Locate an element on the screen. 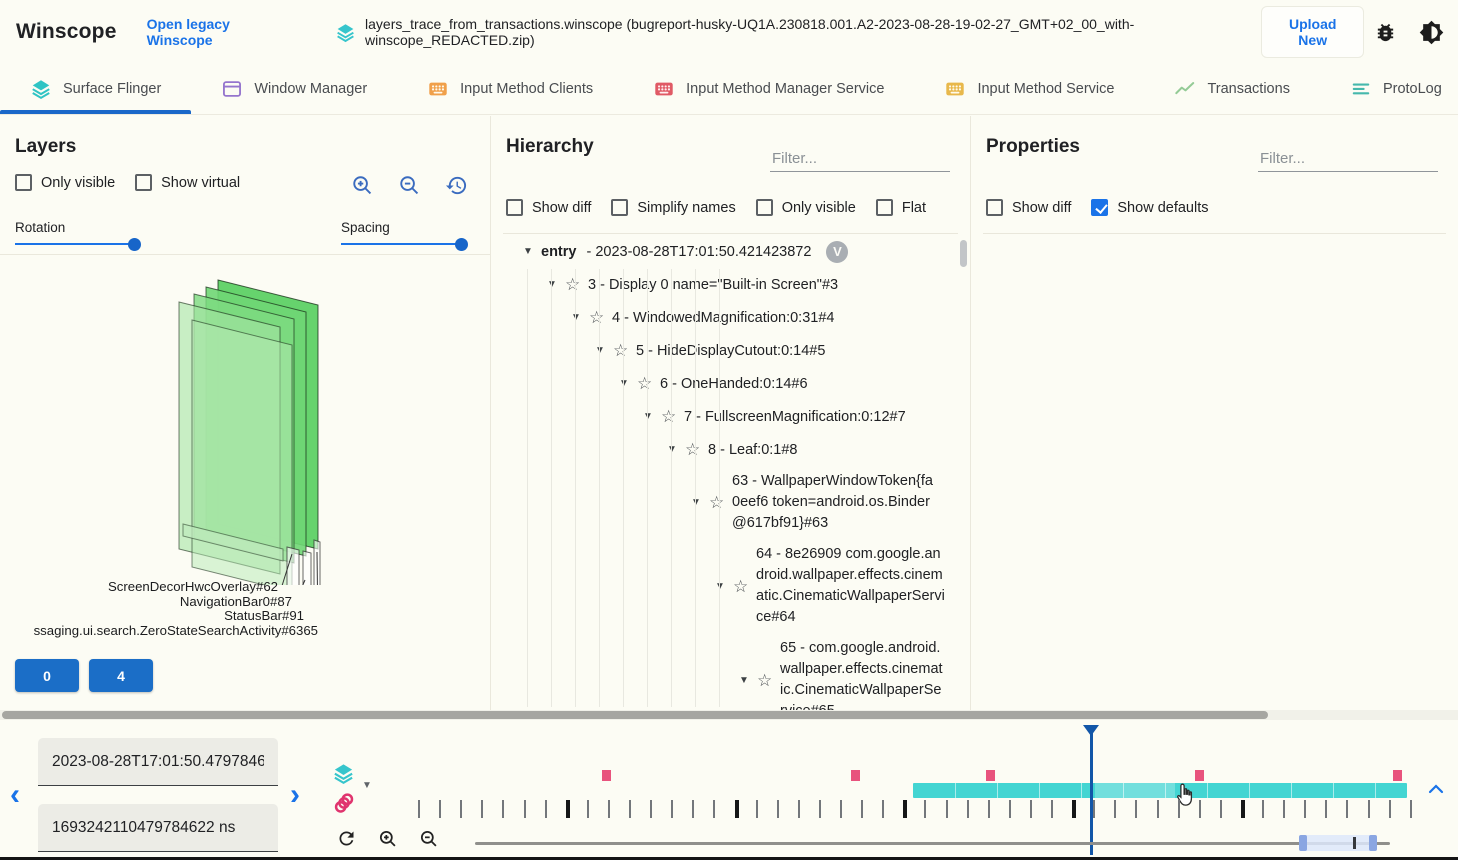 The width and height of the screenshot is (1458, 860). properties-filter-input is located at coordinates (1348, 159).